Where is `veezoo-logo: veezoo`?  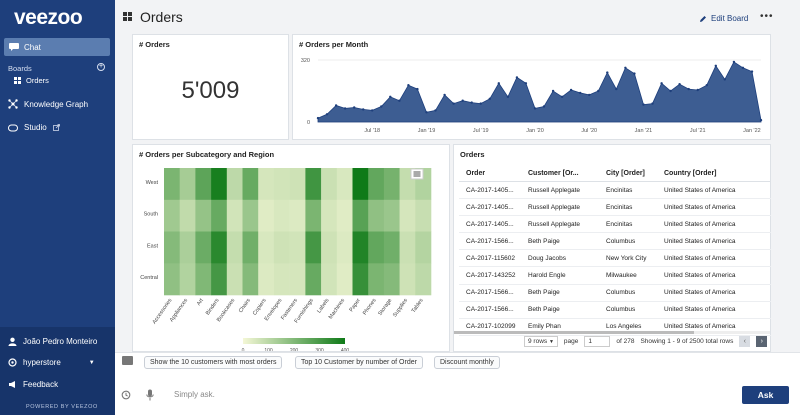
veezoo-logo: veezoo is located at coordinates (48, 17).